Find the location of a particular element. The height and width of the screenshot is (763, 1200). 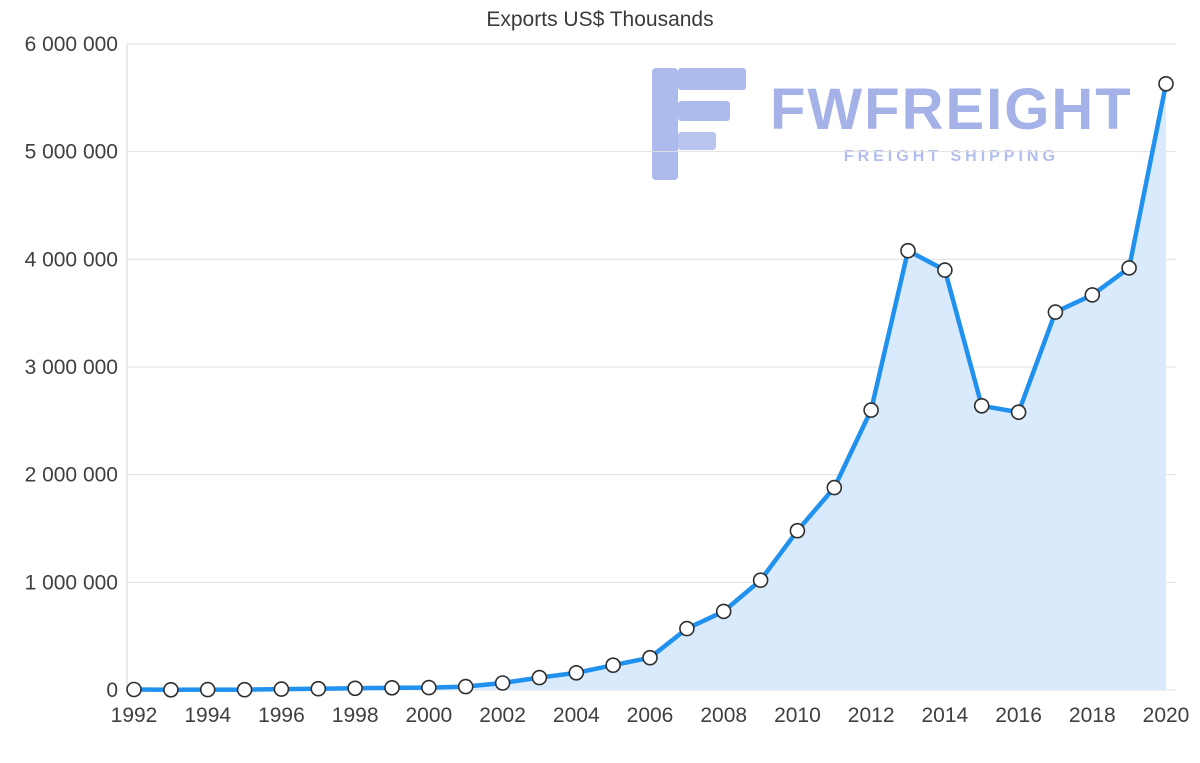

x-axis-label: 2020 is located at coordinates (1166, 715).